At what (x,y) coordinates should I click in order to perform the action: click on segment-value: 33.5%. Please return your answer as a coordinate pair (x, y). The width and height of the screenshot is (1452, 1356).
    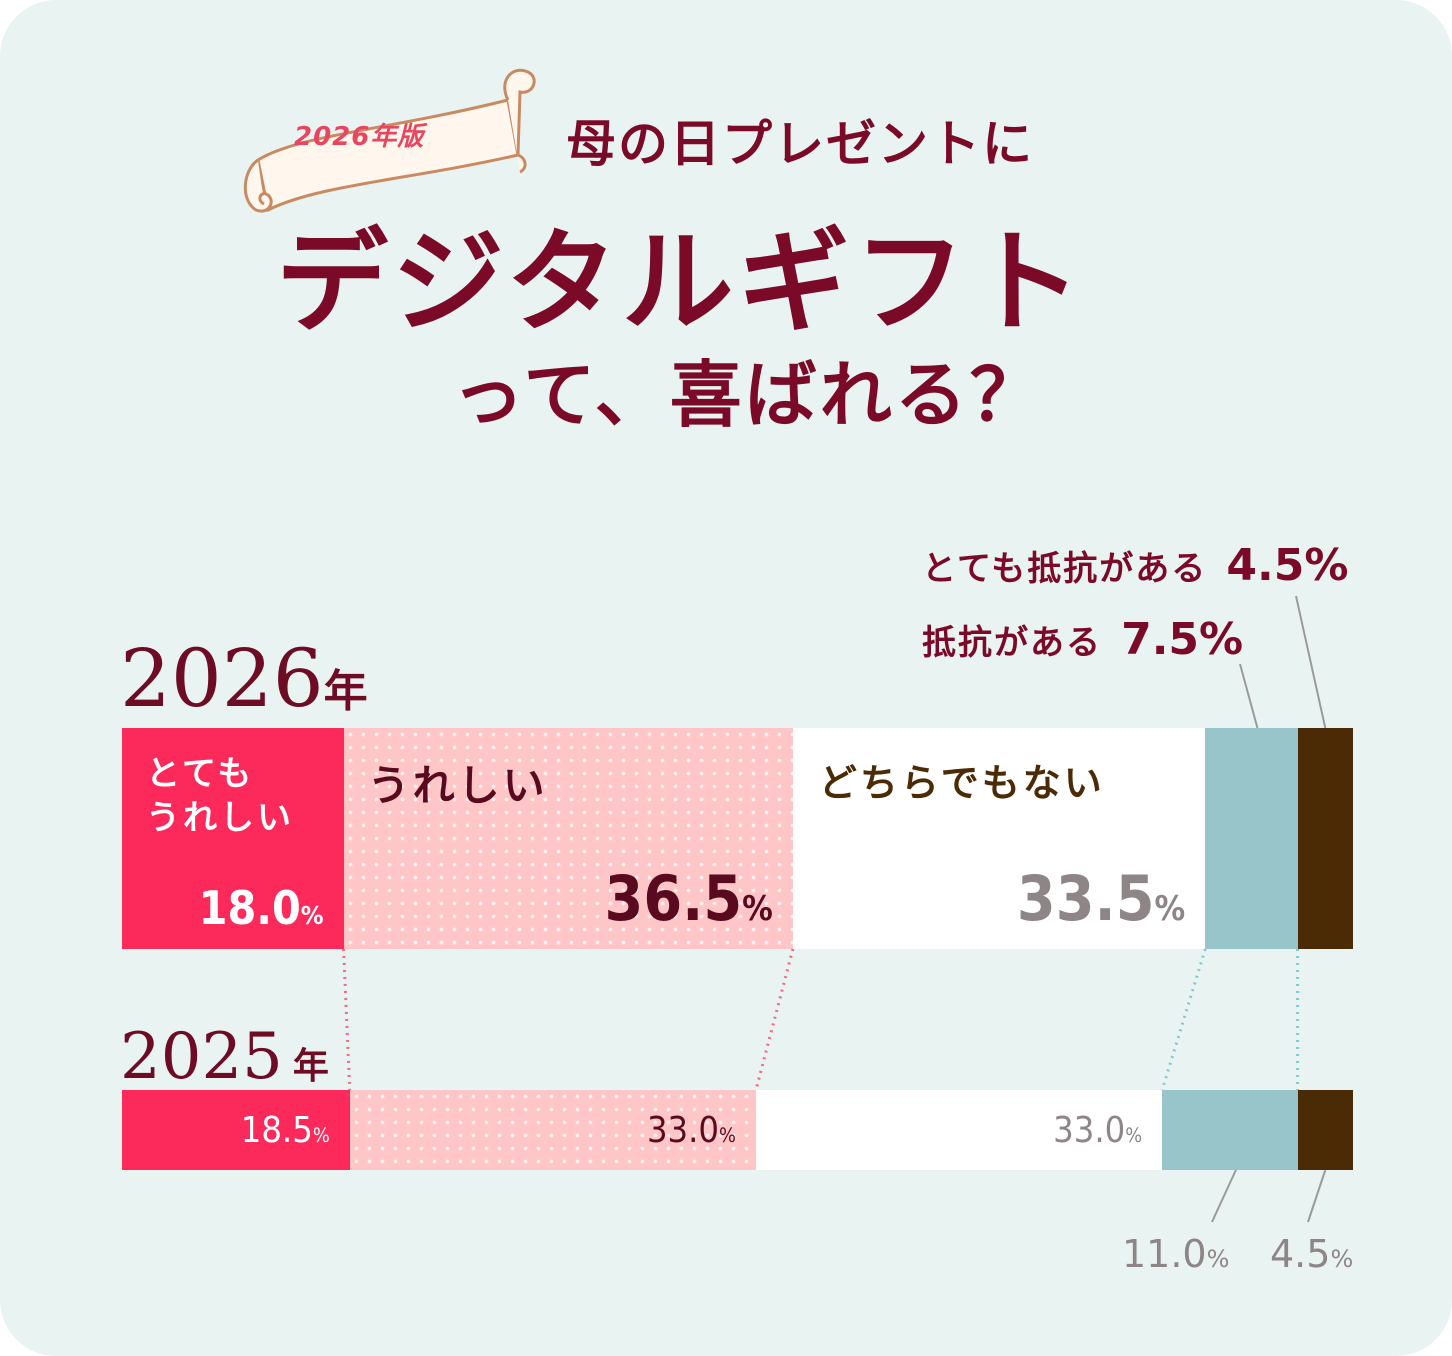
    Looking at the image, I should click on (1101, 898).